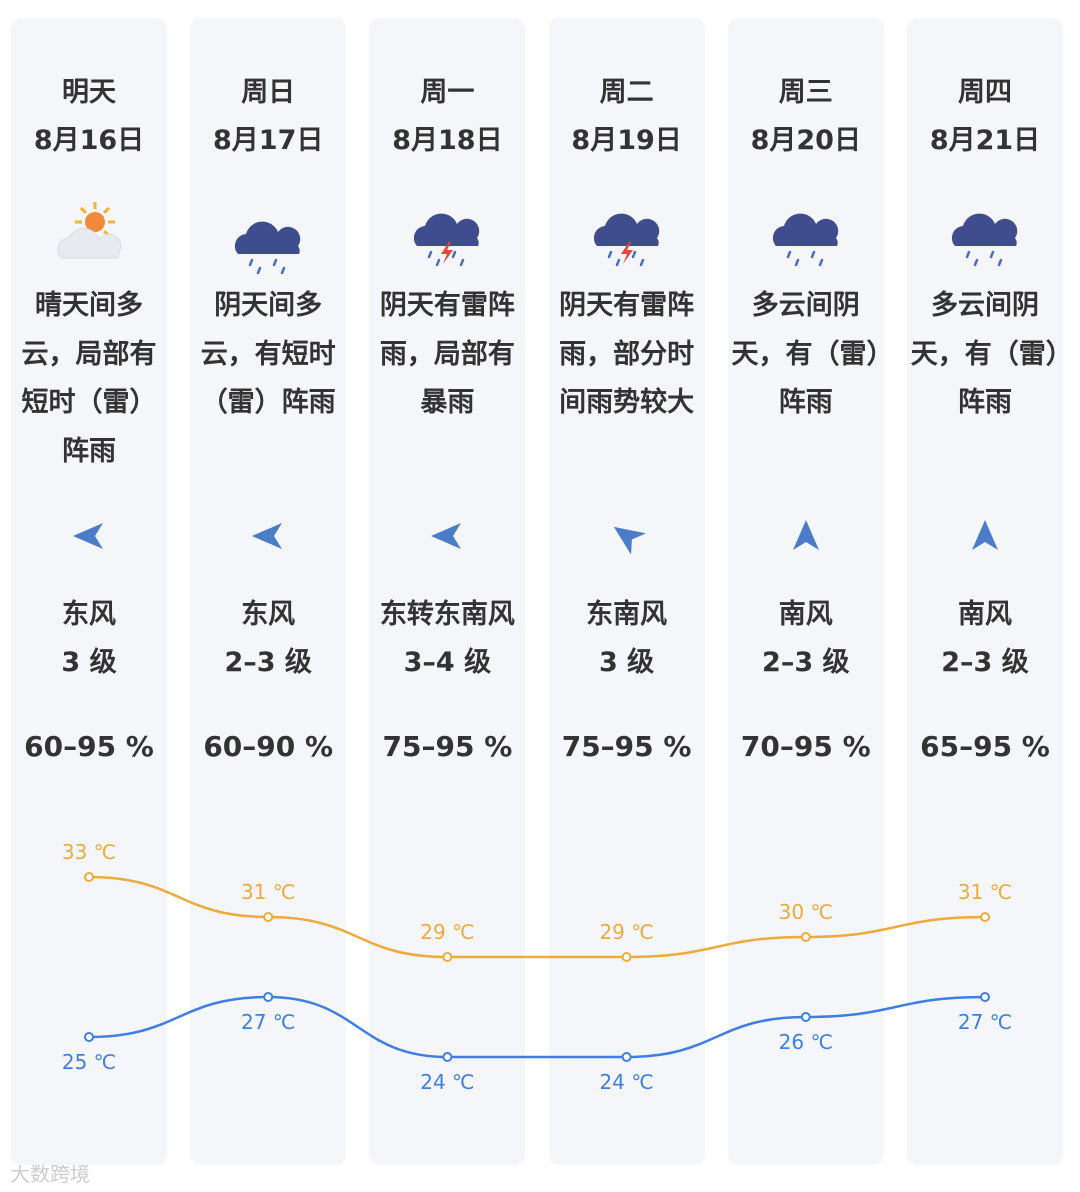 The height and width of the screenshot is (1192, 1080). What do you see at coordinates (447, 591) in the screenshot?
I see `day-card: 周一 8月18日 阴天有雷阵雨，局部有暴雨 东转东南风 3–4 级 75–95 %` at bounding box center [447, 591].